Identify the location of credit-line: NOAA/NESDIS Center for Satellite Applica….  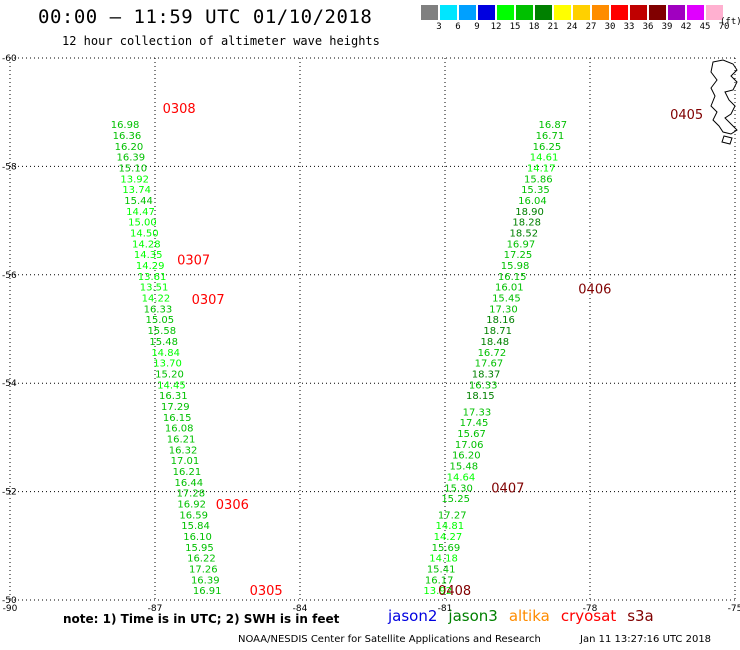
(389, 639).